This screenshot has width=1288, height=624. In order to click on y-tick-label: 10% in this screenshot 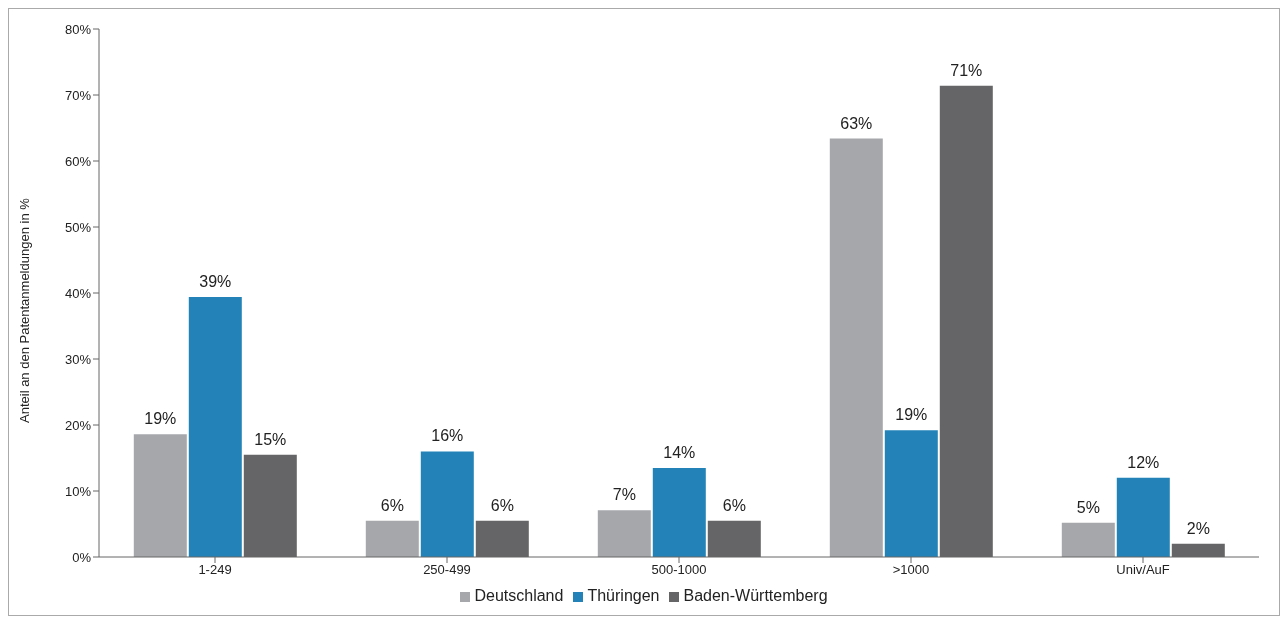, I will do `click(78, 491)`.